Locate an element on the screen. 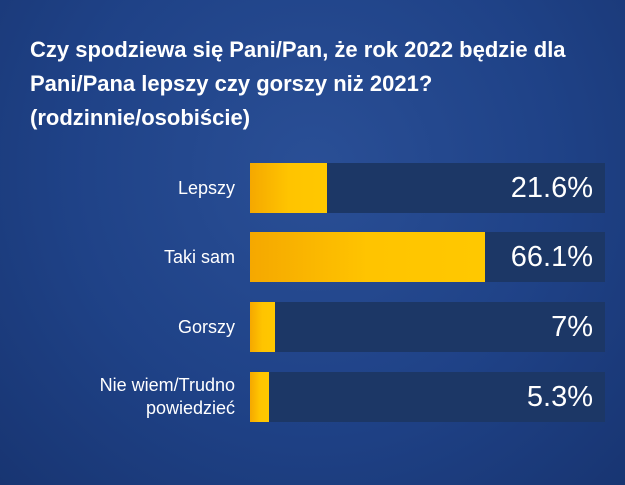 The height and width of the screenshot is (485, 625). data-label: 7% is located at coordinates (572, 326).